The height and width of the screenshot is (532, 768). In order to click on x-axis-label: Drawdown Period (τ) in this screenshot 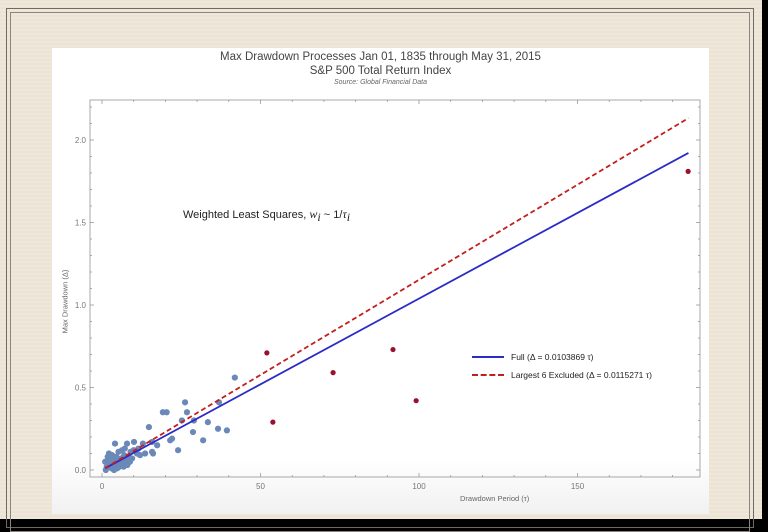, I will do `click(495, 498)`.